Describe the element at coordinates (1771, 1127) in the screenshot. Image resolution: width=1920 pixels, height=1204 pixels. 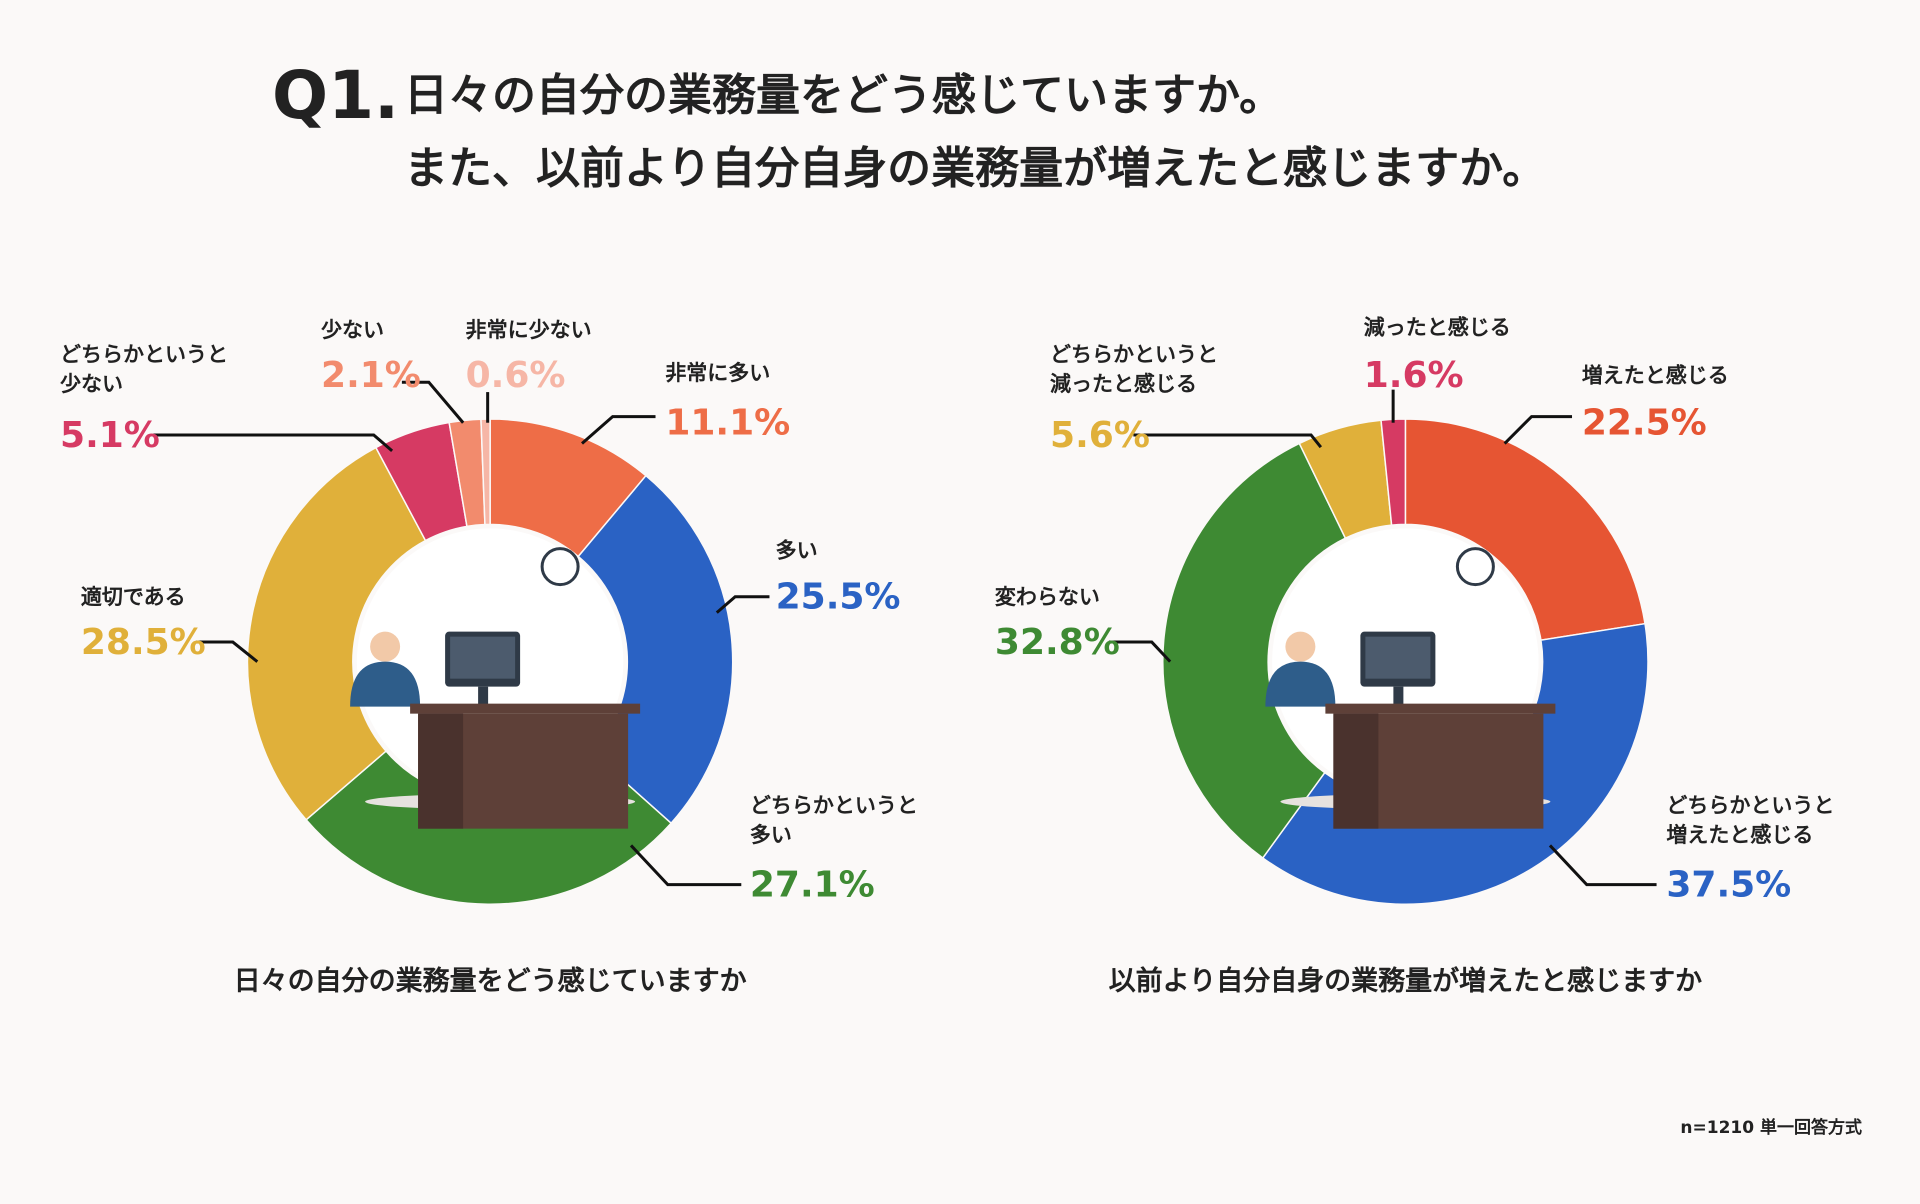
I see `footnote: n=1210 単一回答方式` at that location.